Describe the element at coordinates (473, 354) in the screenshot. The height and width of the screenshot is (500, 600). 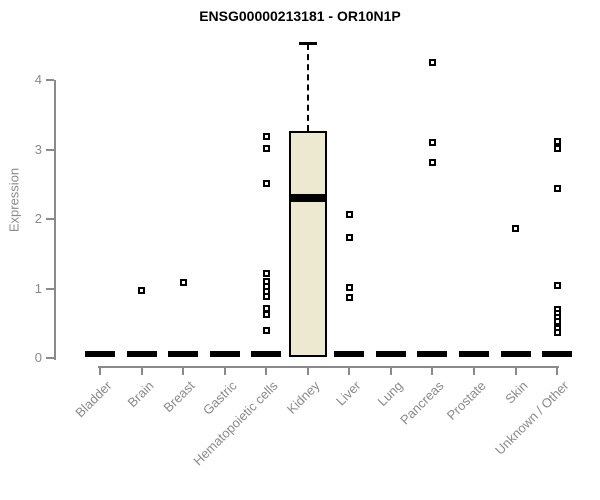
I see `zero-box-prostate` at that location.